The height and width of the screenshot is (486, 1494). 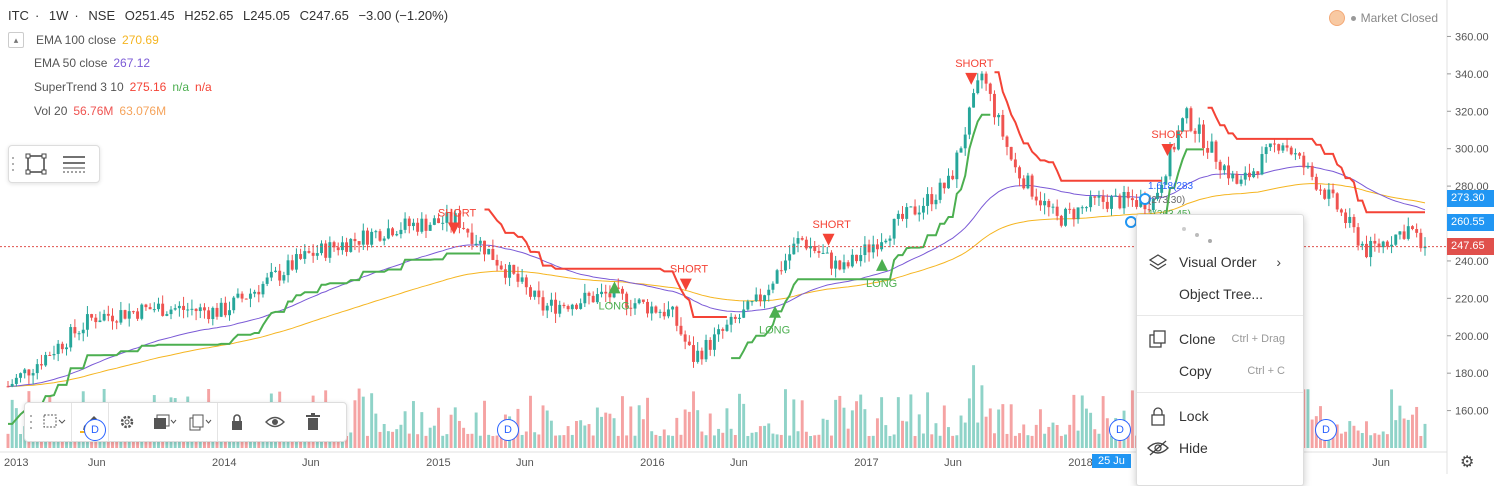 What do you see at coordinates (237, 422) in the screenshot?
I see `lock-icon` at bounding box center [237, 422].